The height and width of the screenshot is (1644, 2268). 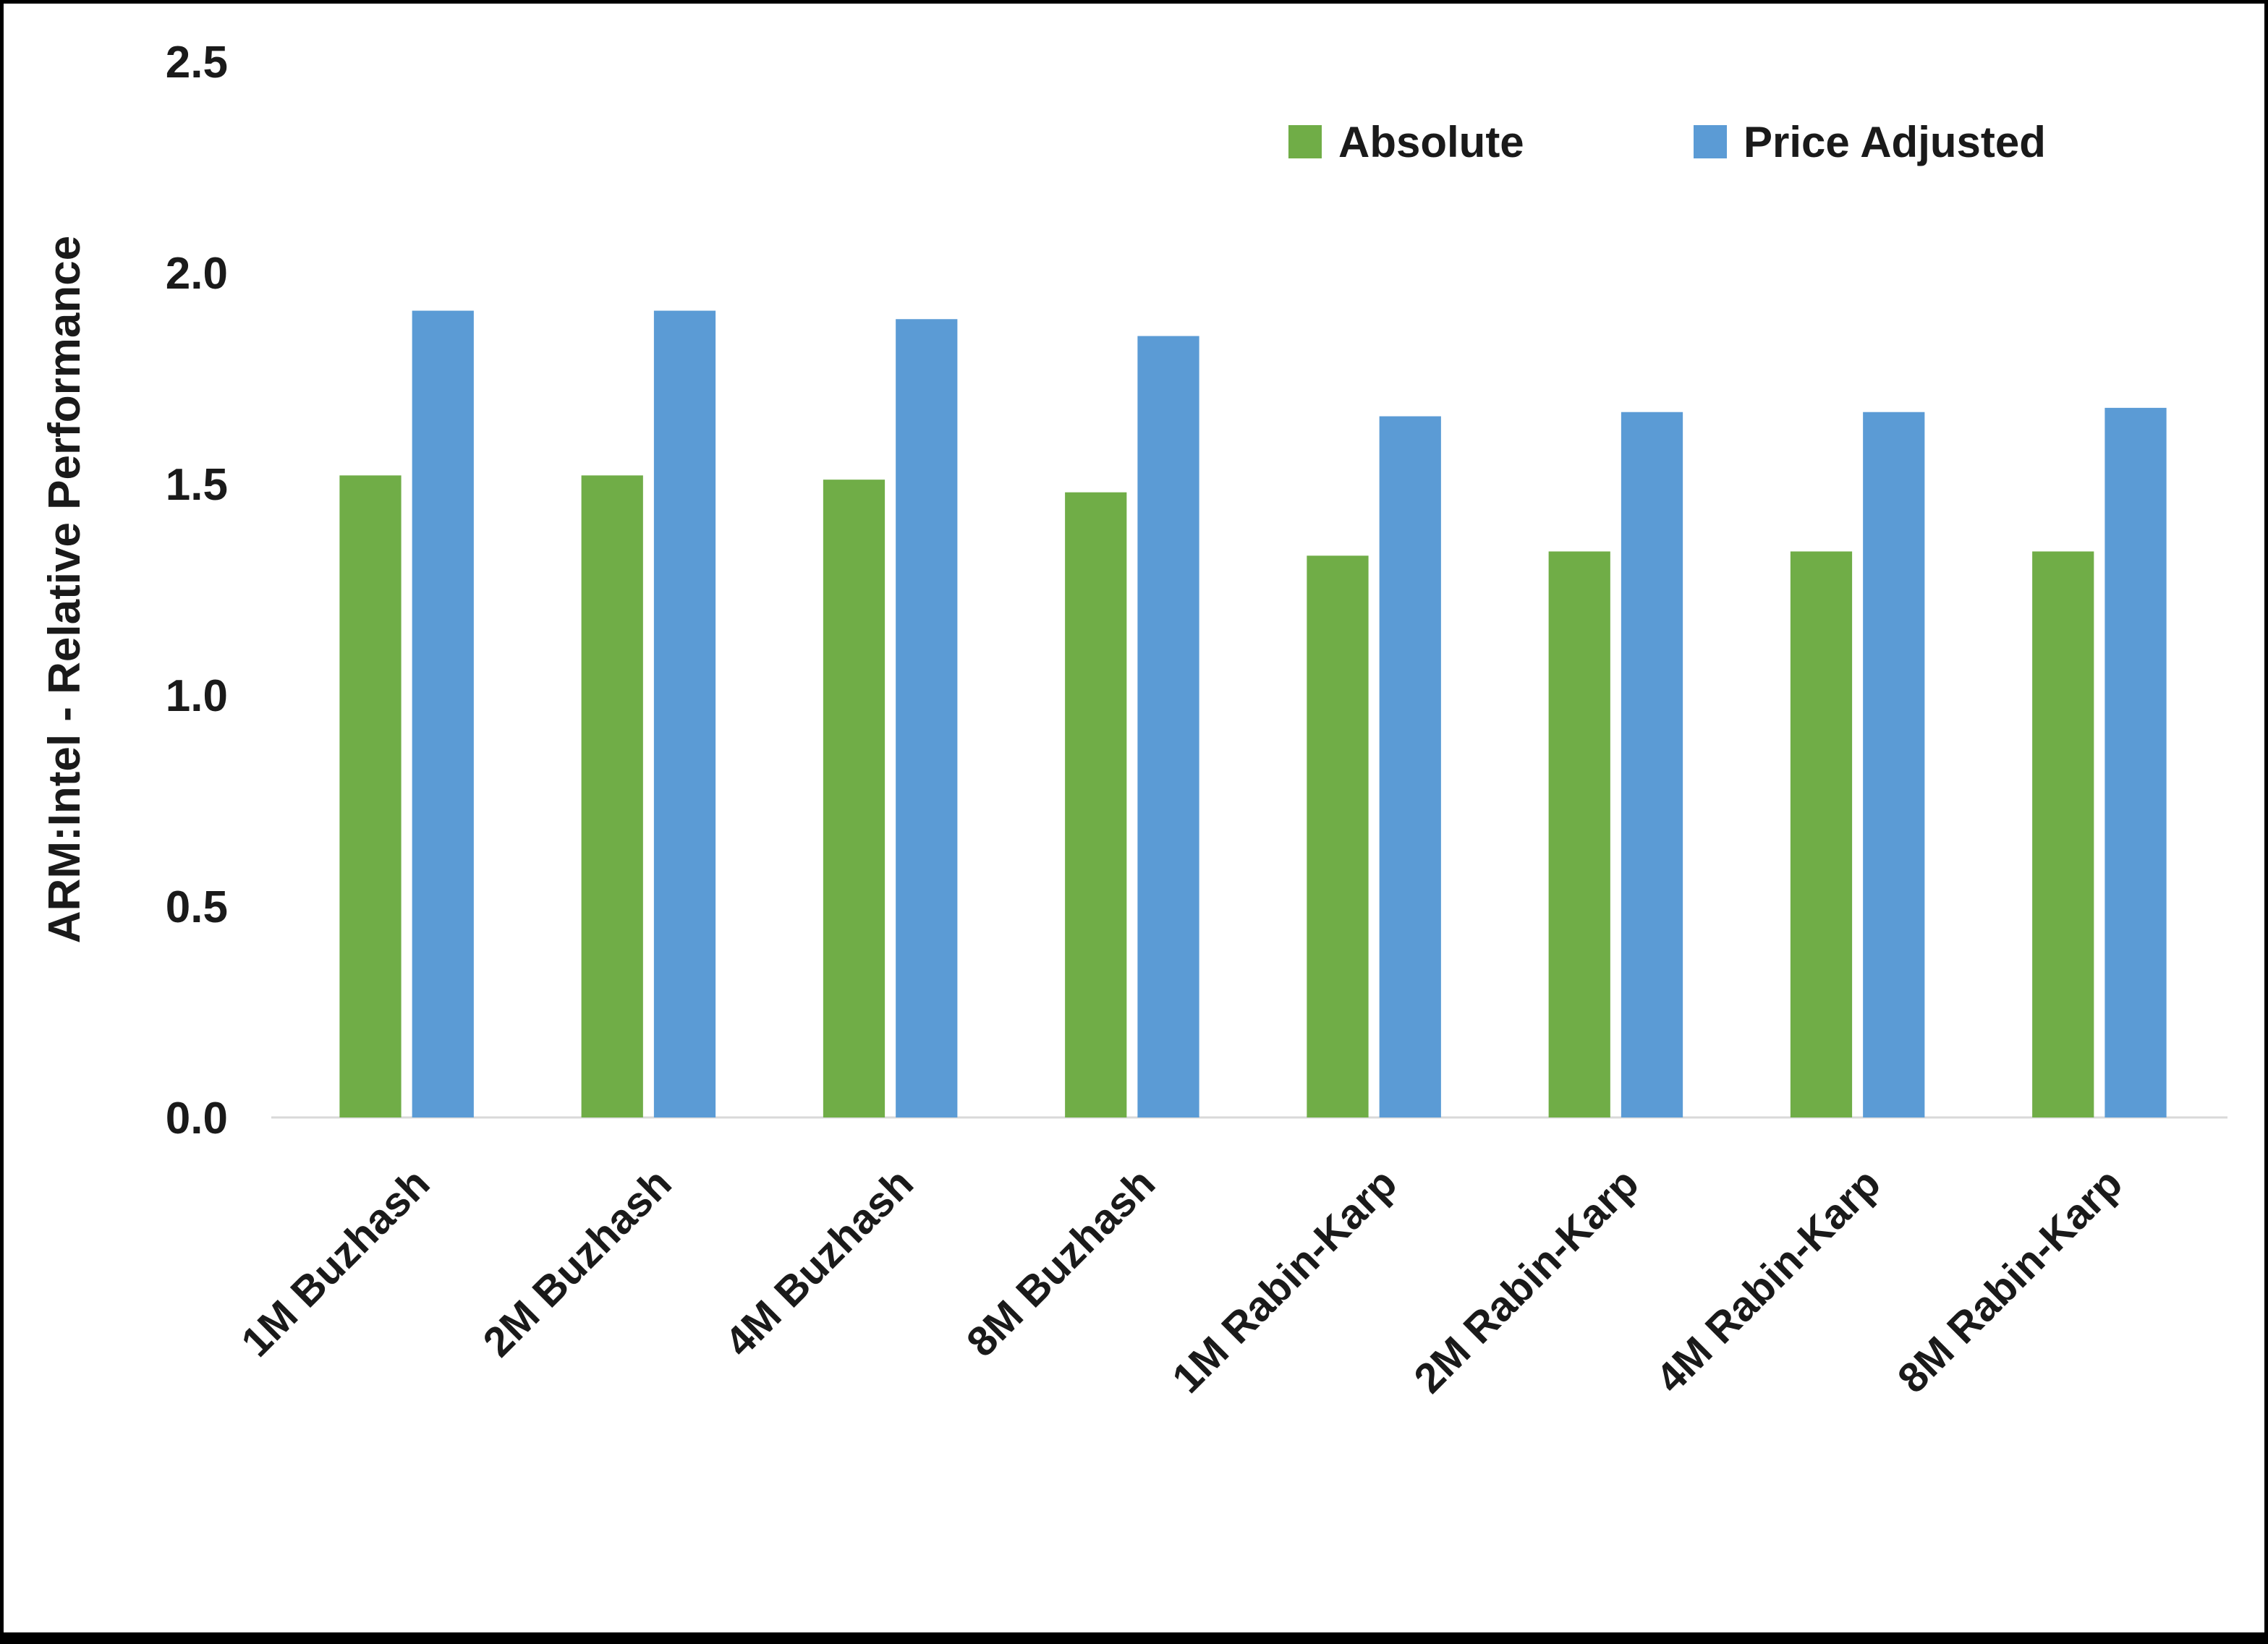 I want to click on legend-swatch-absolute, so click(x=1305, y=141).